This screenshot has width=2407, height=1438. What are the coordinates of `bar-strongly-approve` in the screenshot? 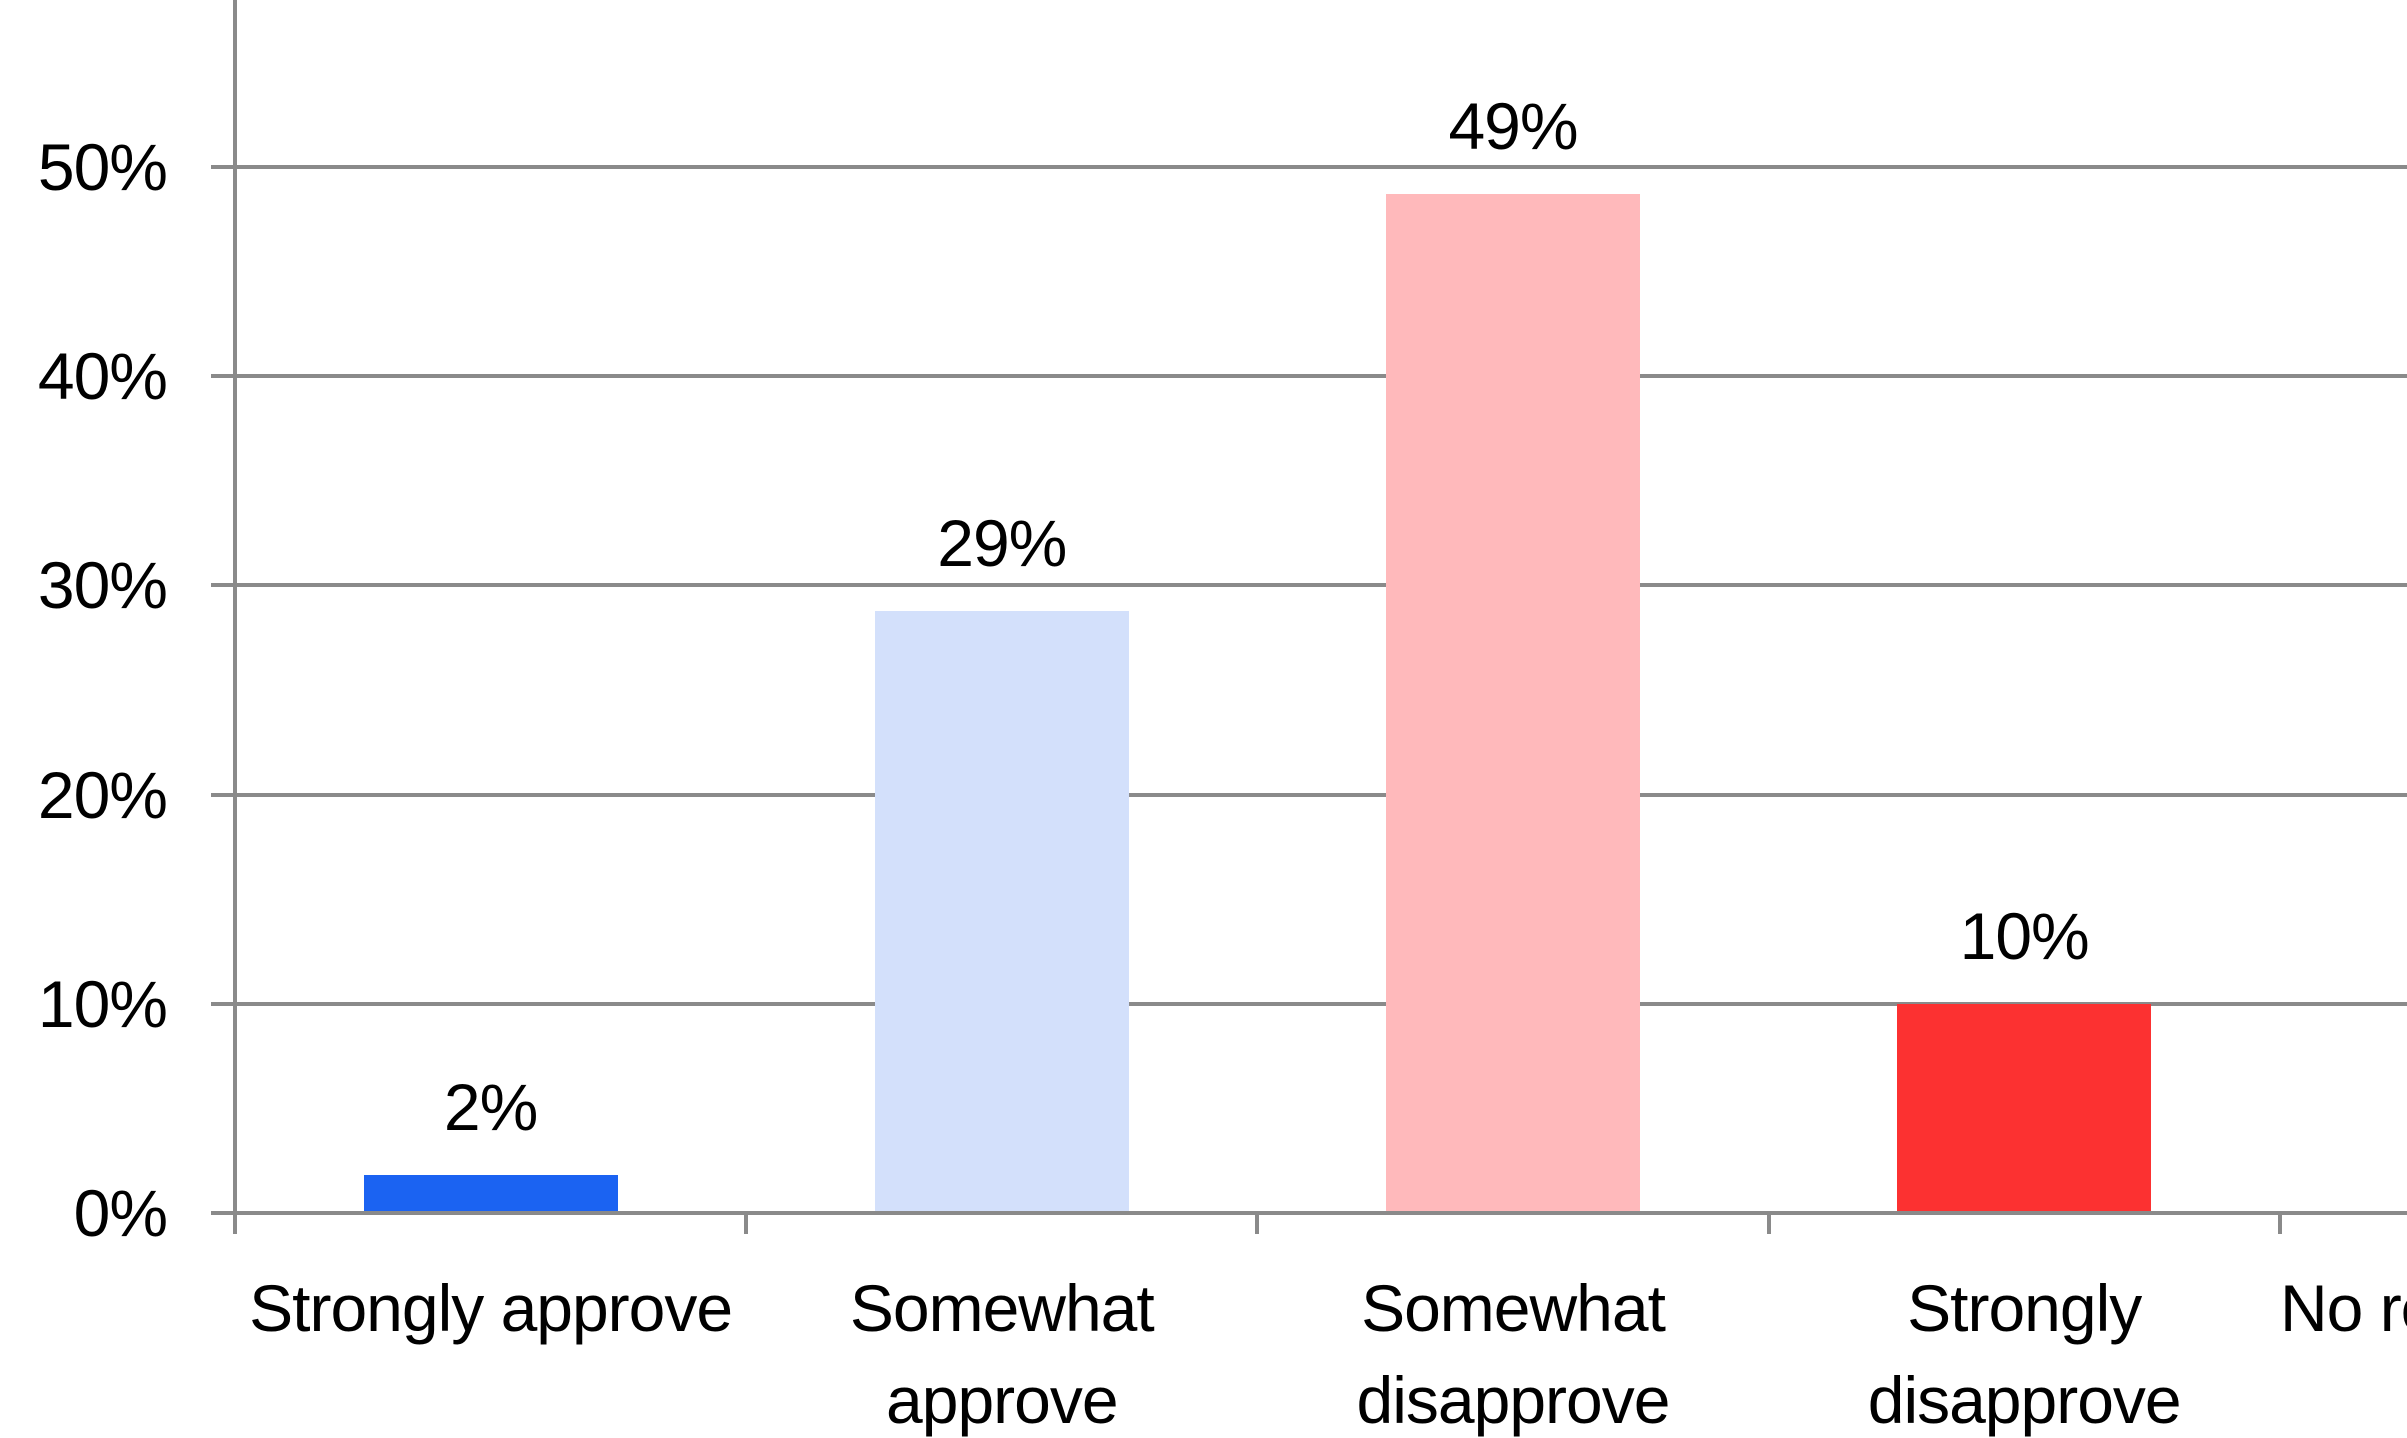 It's located at (490, 1193).